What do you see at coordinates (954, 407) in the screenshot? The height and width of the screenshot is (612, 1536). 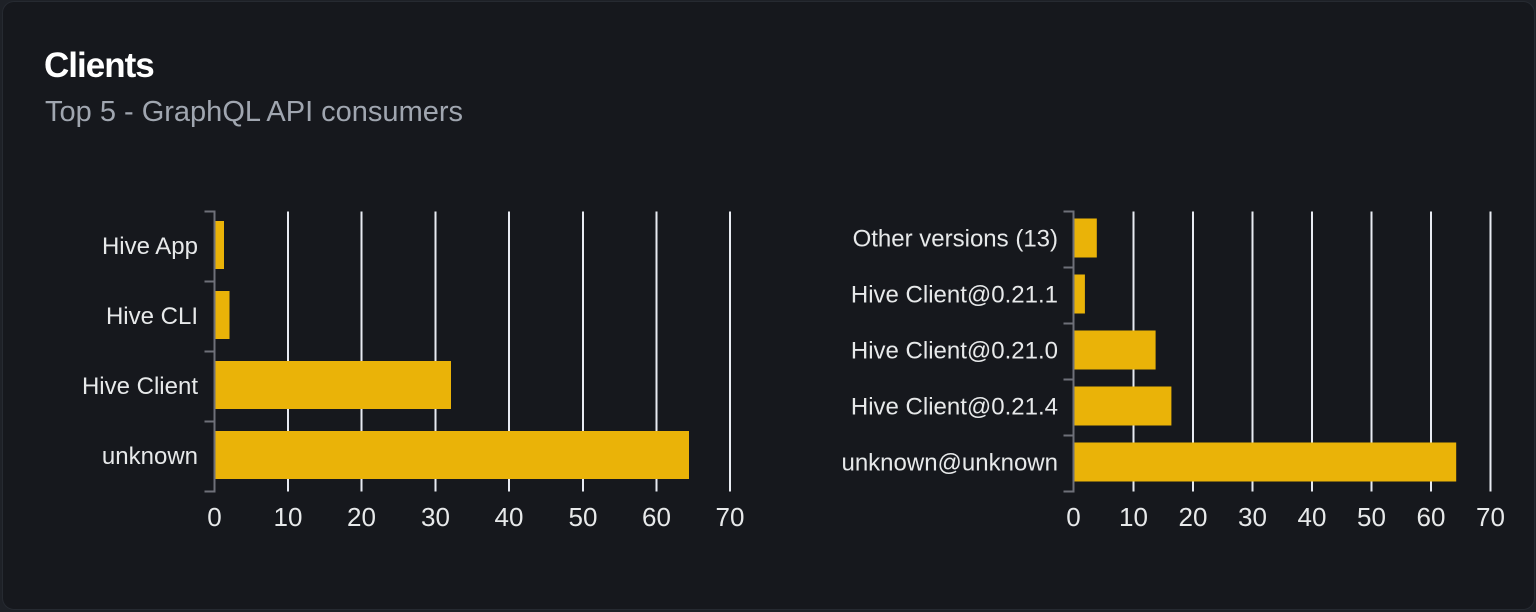 I see `svg-text: Hive Client@0.21.4` at bounding box center [954, 407].